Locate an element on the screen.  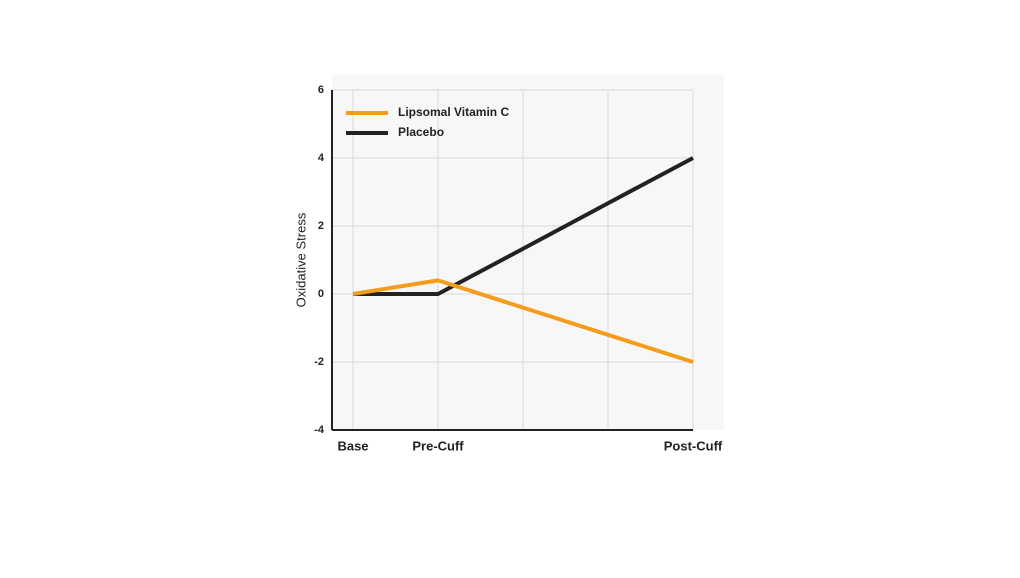
y-tick-label: -2 is located at coordinates (319, 362).